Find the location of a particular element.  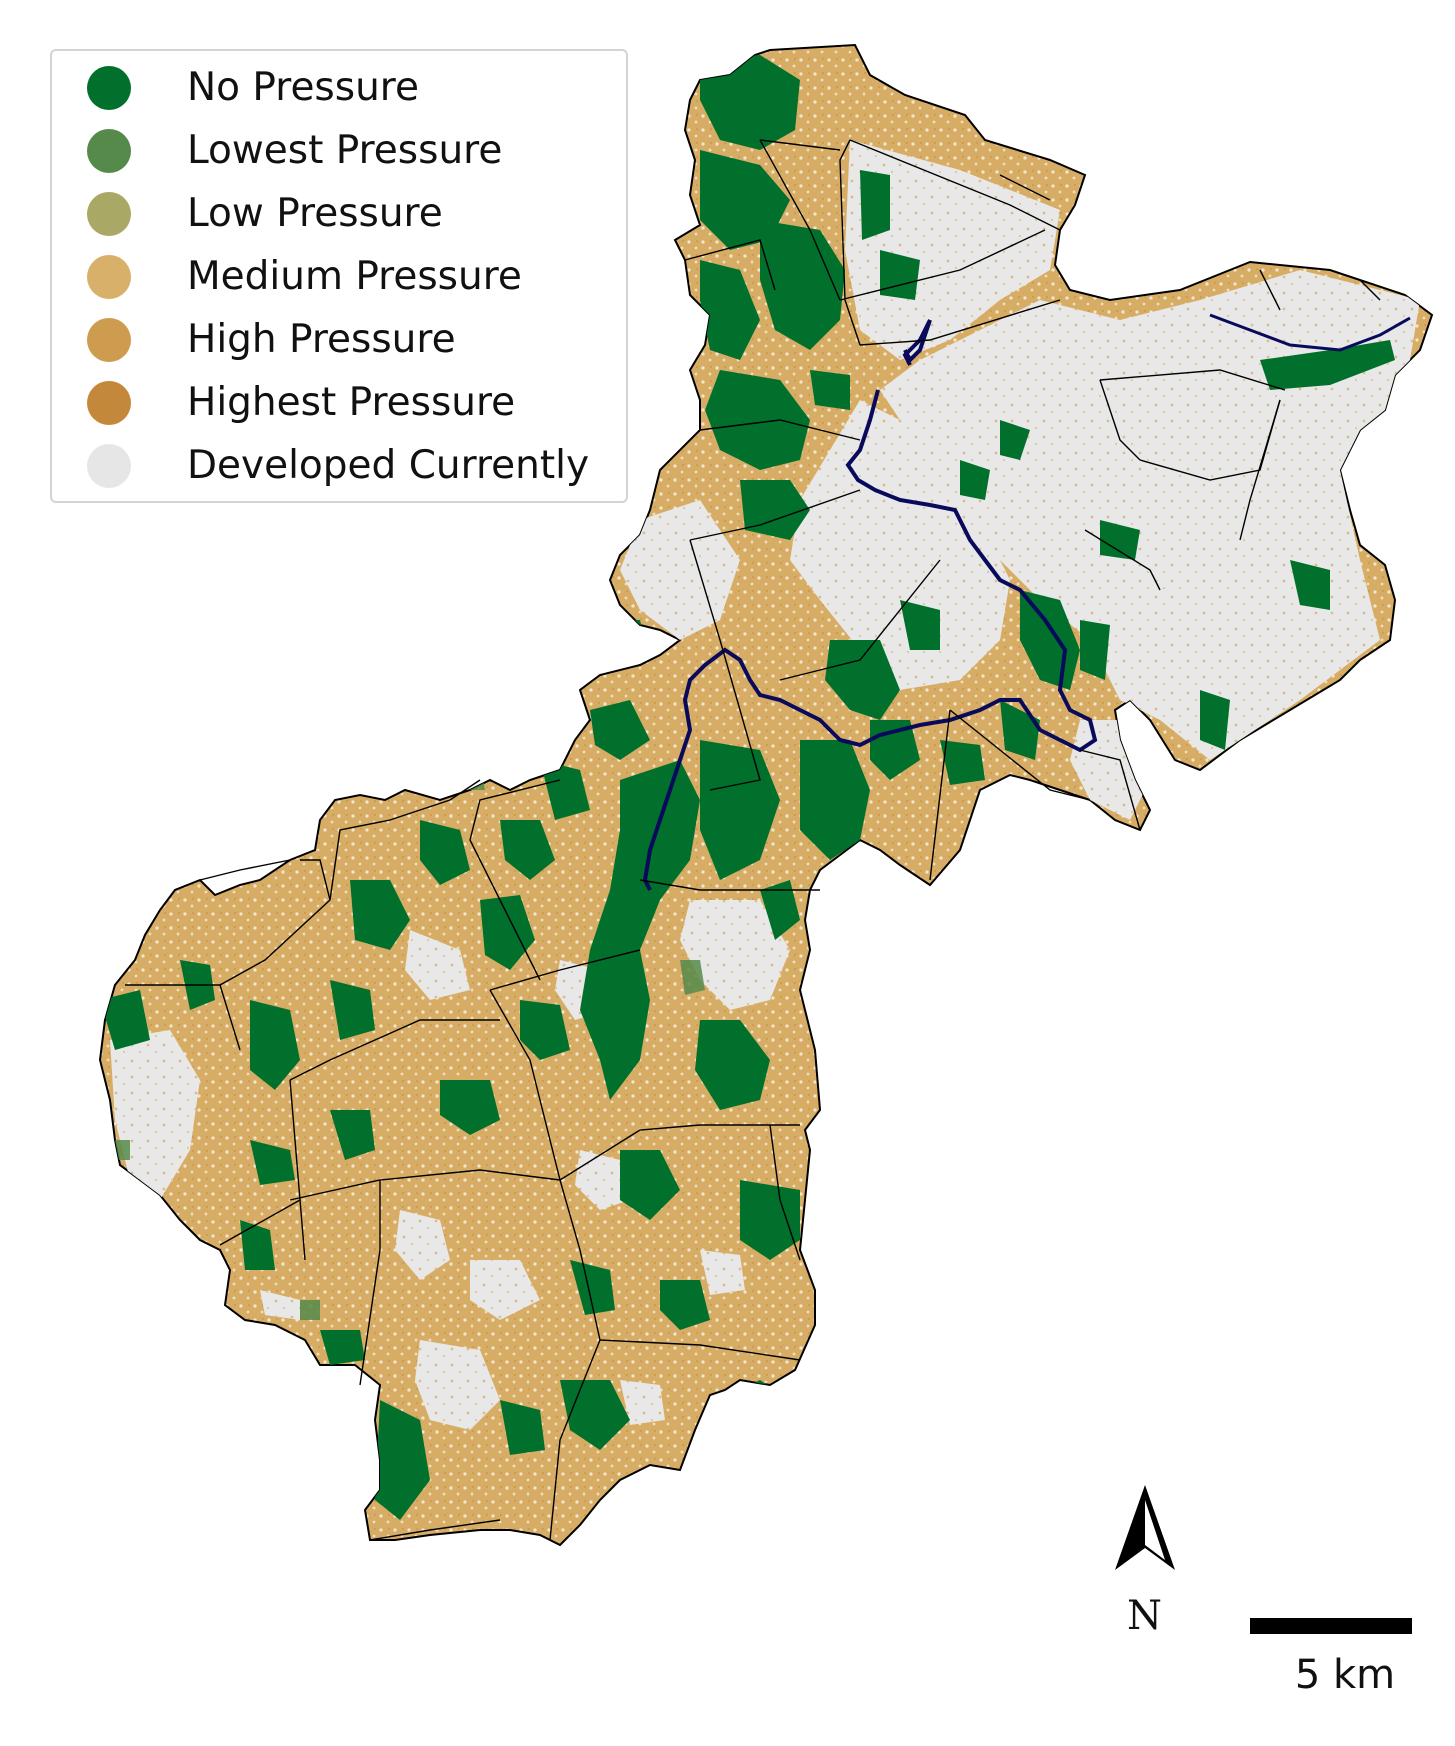

north-arrow-icon is located at coordinates (1145, 1527).